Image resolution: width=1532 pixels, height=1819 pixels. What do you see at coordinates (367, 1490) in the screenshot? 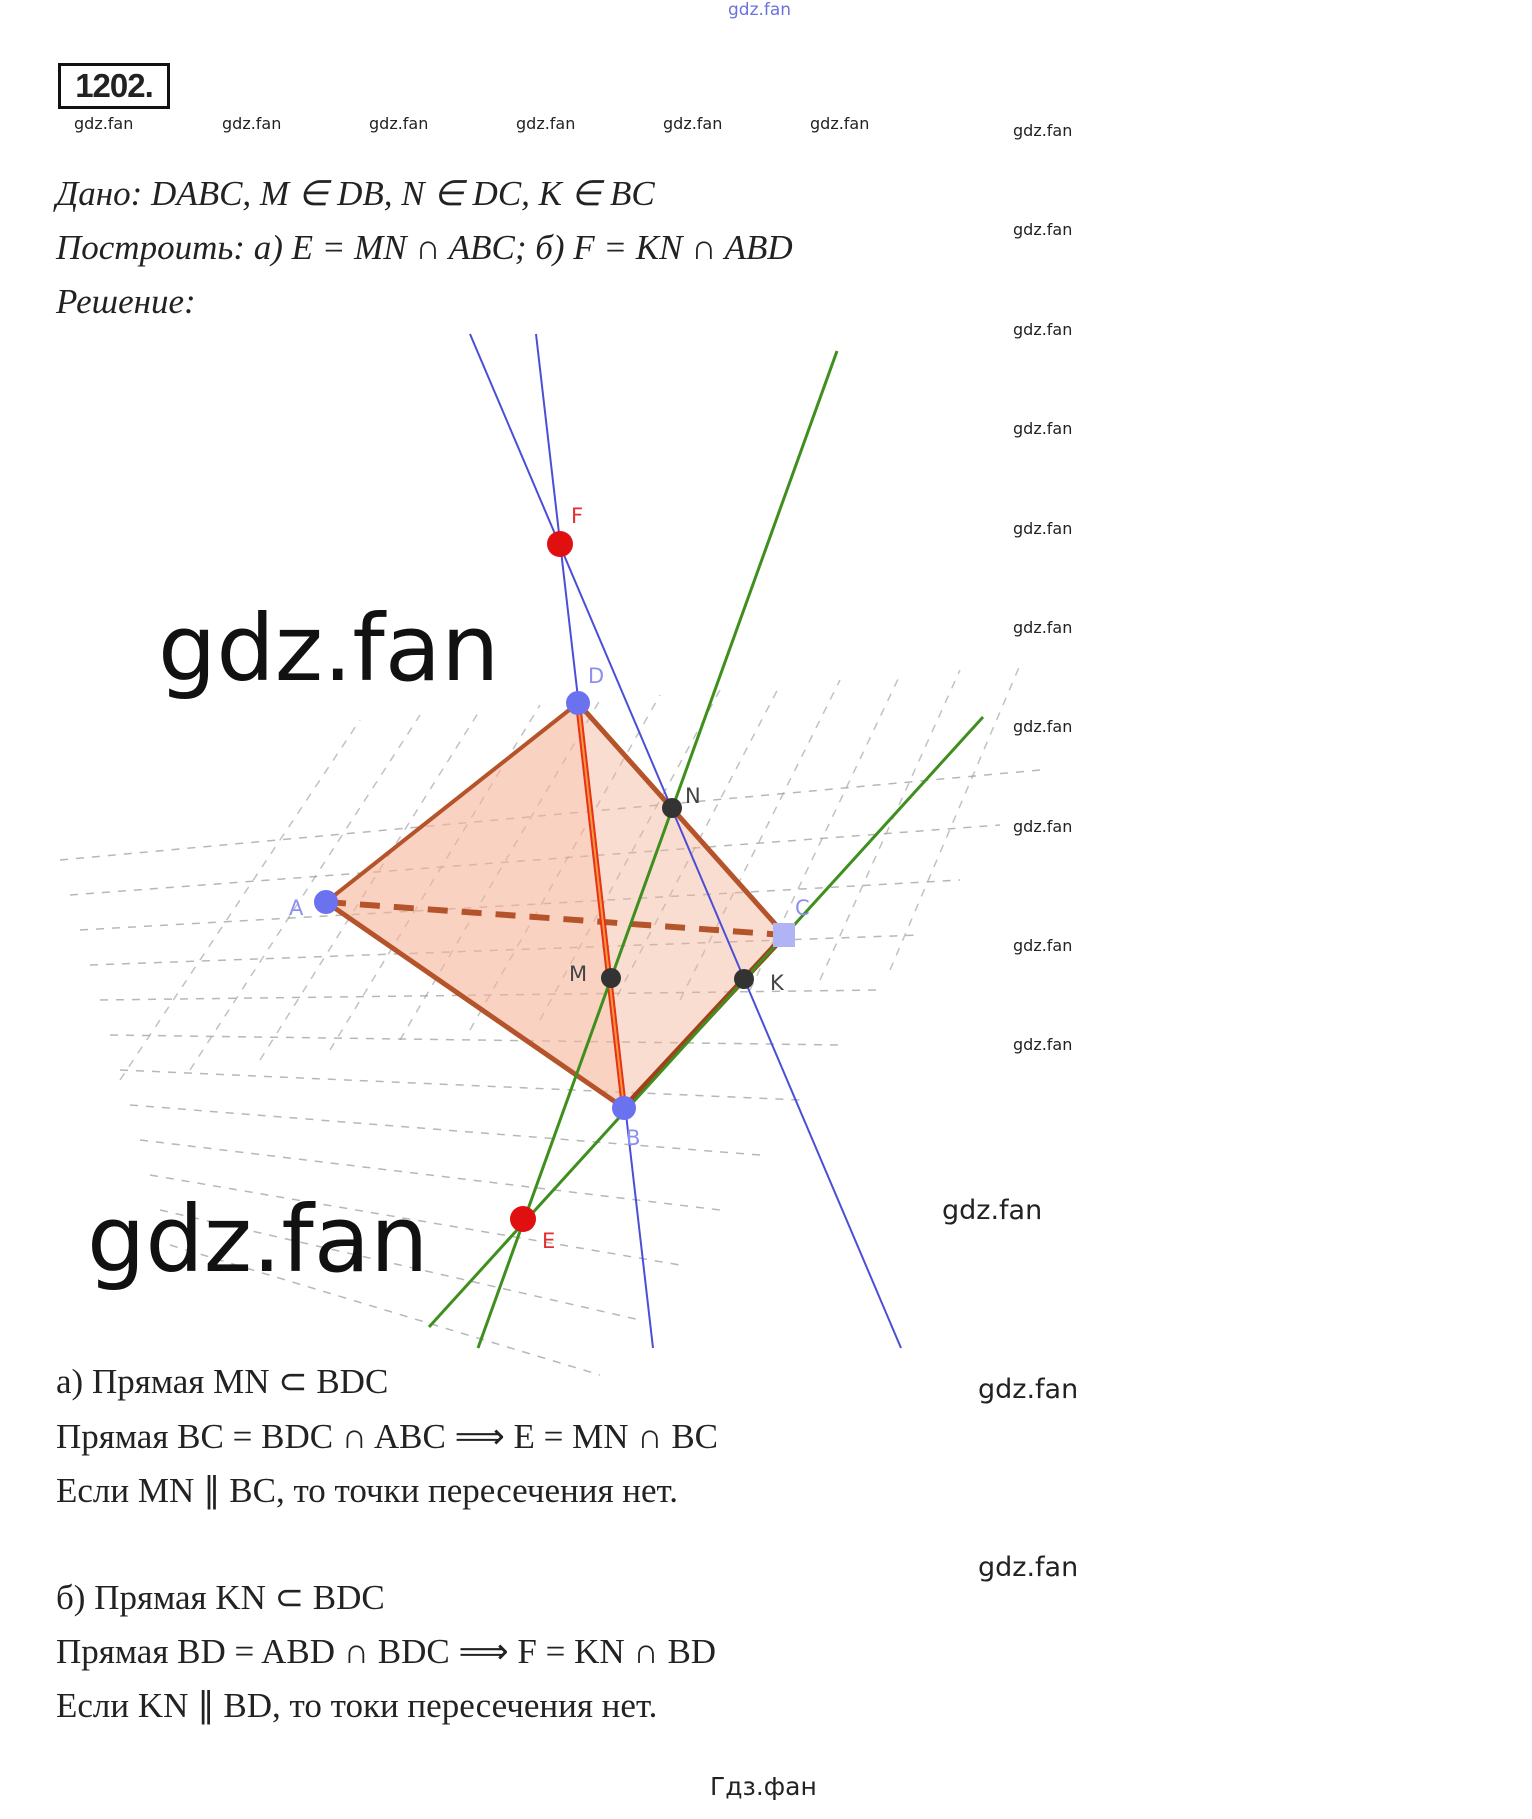
I see `solution-a-line-3: Если MN ∥ BC, то точки пересечения нет.` at bounding box center [367, 1490].